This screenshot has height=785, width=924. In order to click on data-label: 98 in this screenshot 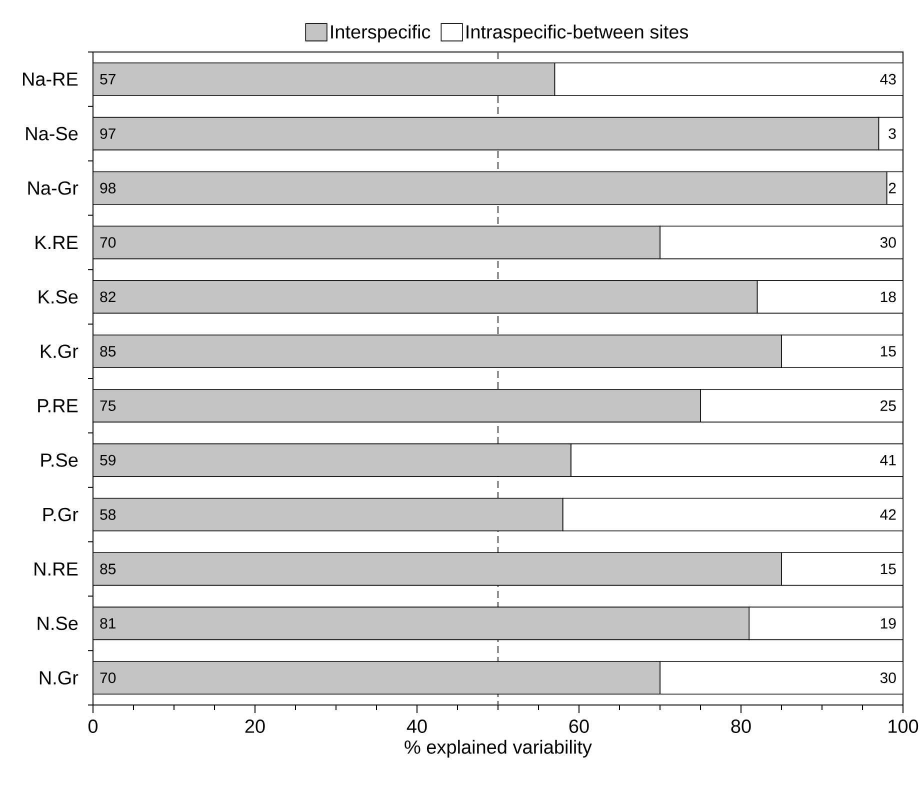, I will do `click(108, 188)`.